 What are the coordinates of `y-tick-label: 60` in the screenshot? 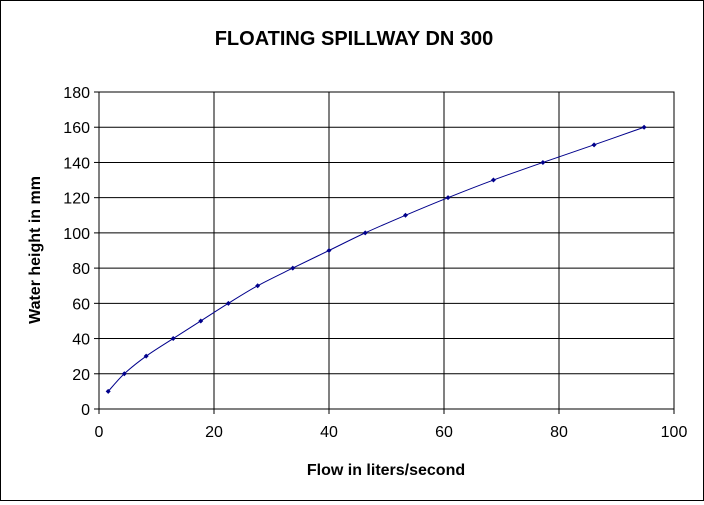 It's located at (81, 304).